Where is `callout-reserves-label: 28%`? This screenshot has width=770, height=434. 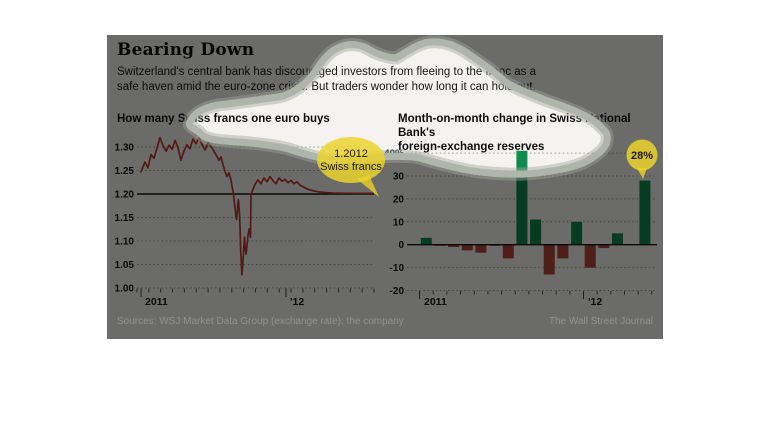
callout-reserves-label: 28% is located at coordinates (642, 156).